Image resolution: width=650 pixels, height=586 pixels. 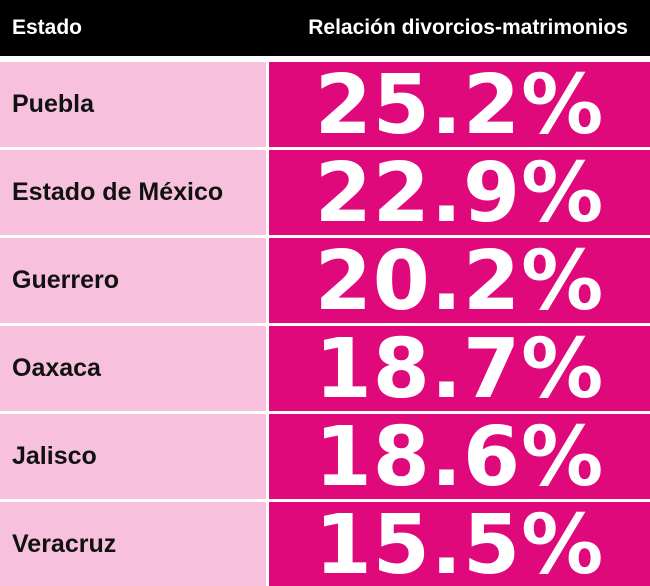 I want to click on state-label: Estado de México, so click(x=118, y=192).